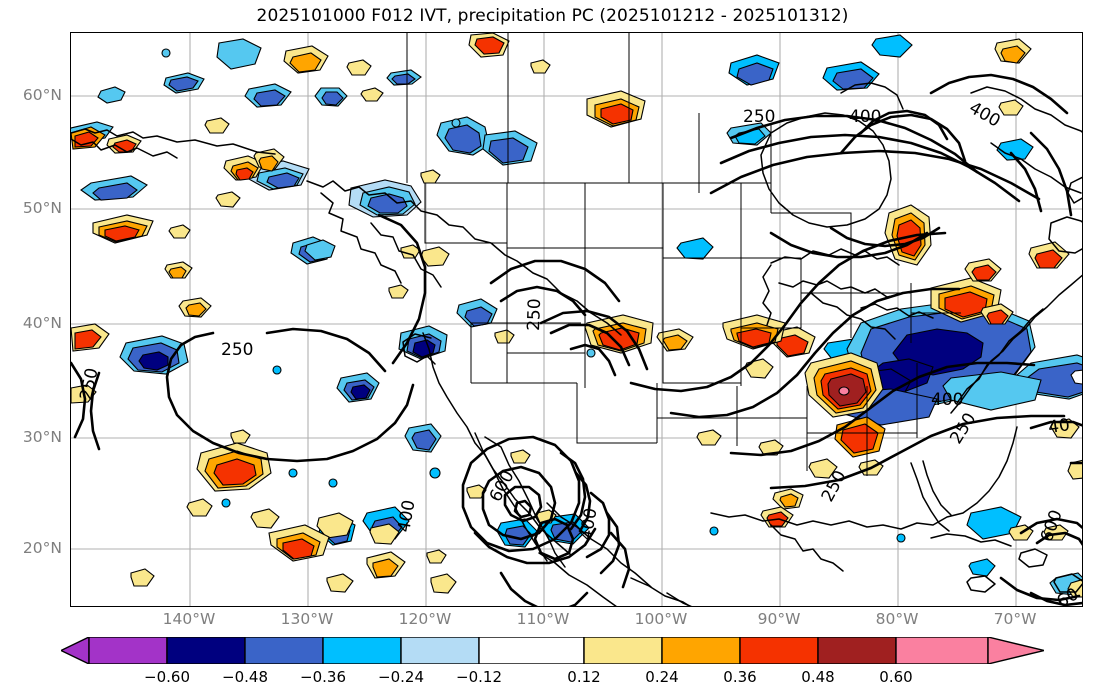 Image resolution: width=1105 pixels, height=698 pixels. Describe the element at coordinates (401, 677) in the screenshot. I see `colorbar-tick-label-3: −0.24` at that location.